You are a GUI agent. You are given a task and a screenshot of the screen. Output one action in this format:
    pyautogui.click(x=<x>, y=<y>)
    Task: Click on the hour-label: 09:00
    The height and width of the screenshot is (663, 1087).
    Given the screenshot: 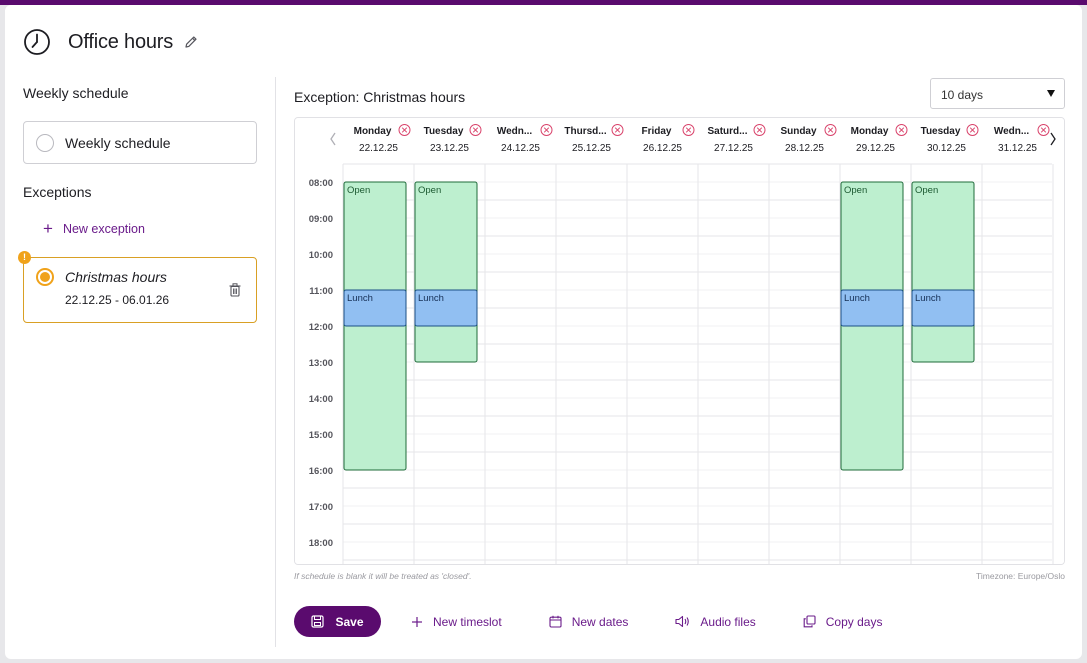 What is the action you would take?
    pyautogui.click(x=321, y=219)
    